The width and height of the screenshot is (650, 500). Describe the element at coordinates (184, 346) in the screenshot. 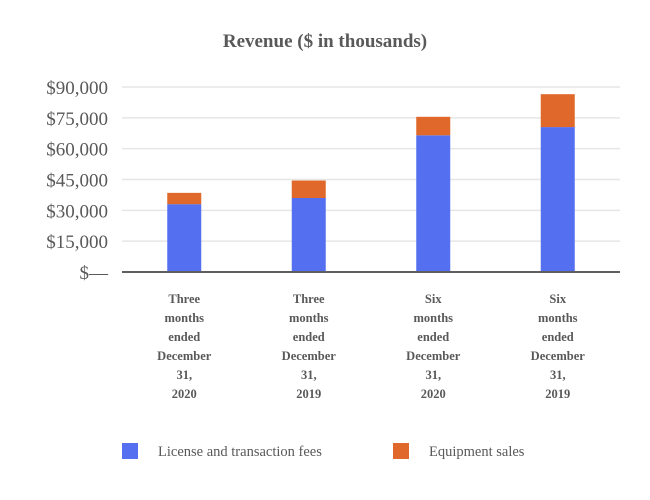

I see `x-tick-label: Three months ended December 31, 2020` at that location.